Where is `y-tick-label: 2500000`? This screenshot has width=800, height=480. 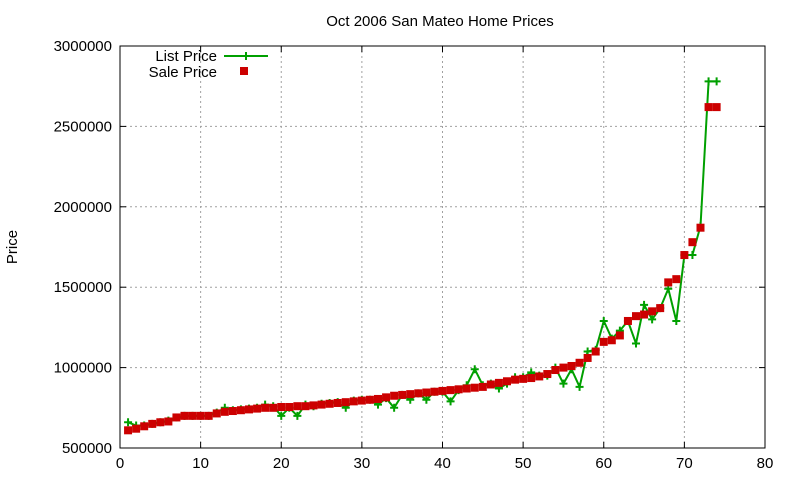
y-tick-label: 2500000 is located at coordinates (83, 126).